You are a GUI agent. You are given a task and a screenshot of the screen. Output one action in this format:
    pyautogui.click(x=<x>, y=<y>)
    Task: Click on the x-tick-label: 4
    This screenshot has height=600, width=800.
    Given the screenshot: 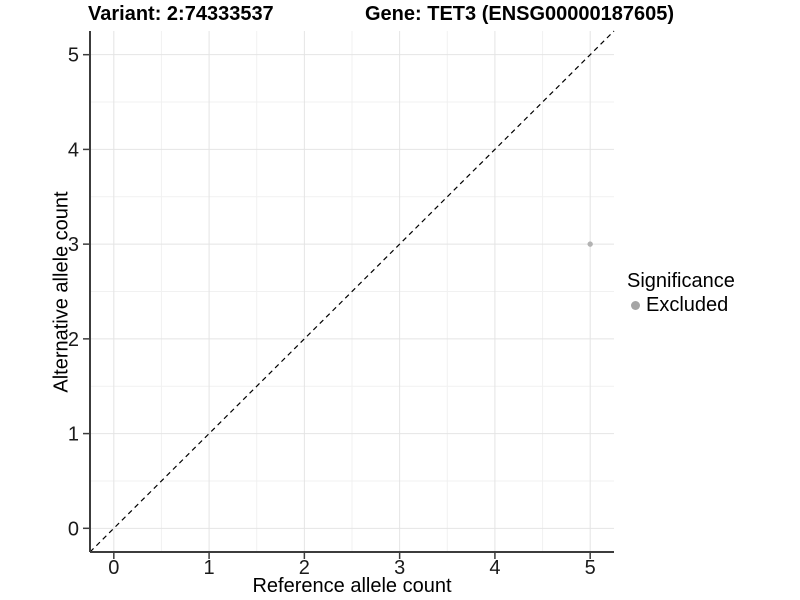 What is the action you would take?
    pyautogui.click(x=494, y=568)
    